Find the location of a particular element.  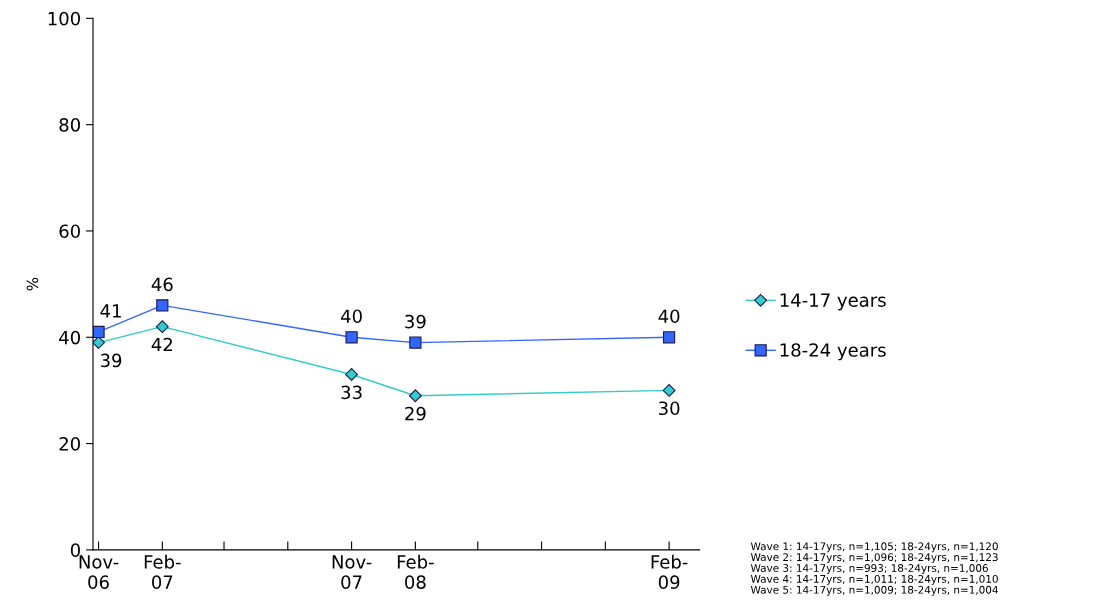

x-tick-label: Nov- 07 is located at coordinates (352, 572).